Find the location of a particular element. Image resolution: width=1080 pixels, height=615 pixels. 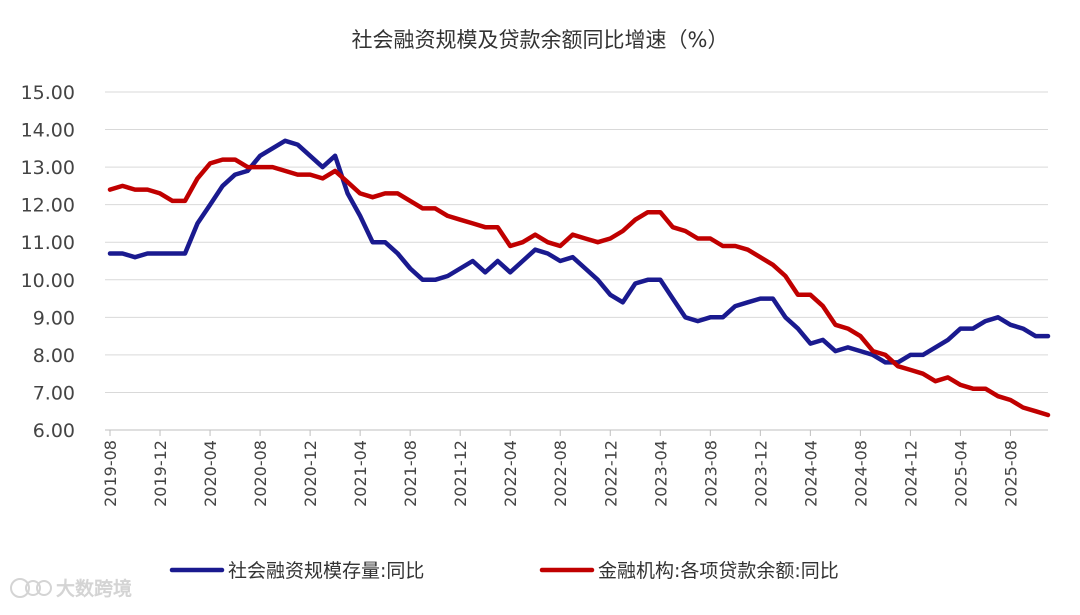

x-tick-label: 2023-12 is located at coordinates (760, 473).